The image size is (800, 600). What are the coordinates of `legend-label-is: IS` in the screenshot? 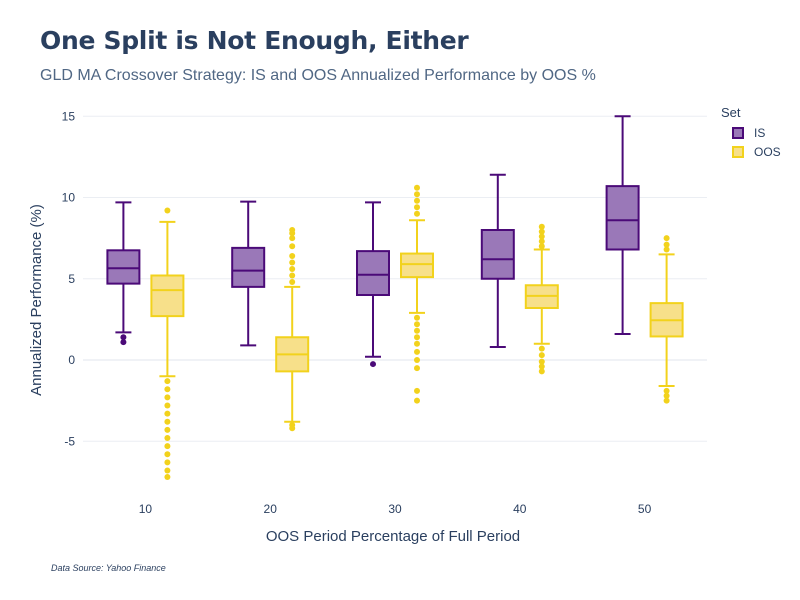 It's located at (760, 133).